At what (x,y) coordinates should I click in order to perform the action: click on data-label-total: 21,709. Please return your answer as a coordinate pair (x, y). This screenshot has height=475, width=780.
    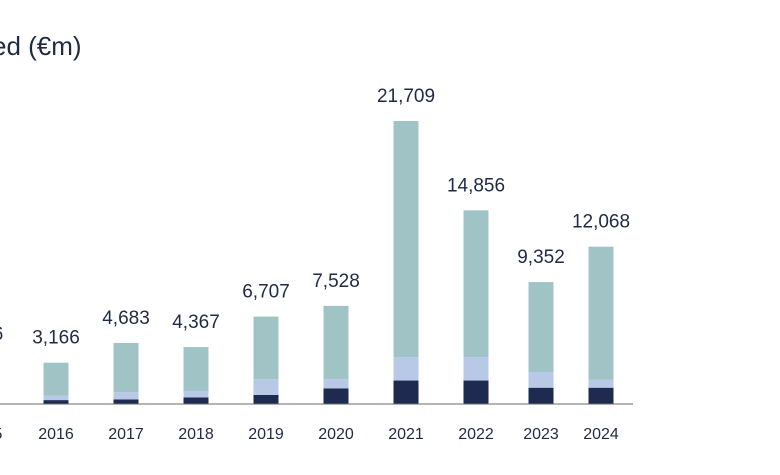
    Looking at the image, I should click on (406, 96).